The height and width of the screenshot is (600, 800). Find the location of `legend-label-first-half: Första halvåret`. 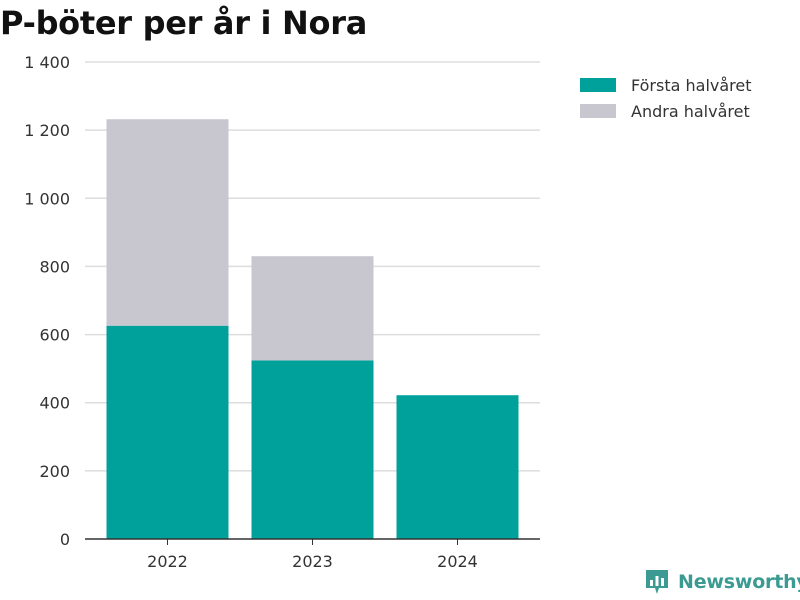

legend-label-first-half: Första halvåret is located at coordinates (691, 85).